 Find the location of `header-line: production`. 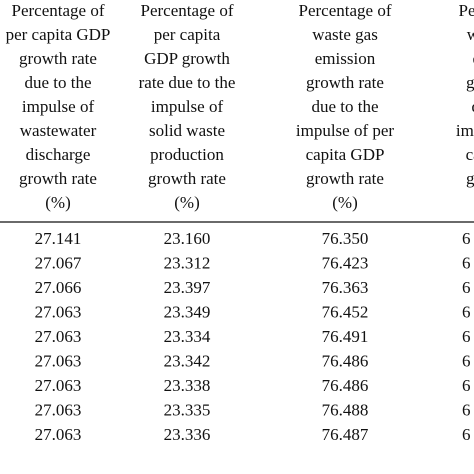

header-line: production is located at coordinates (187, 154).